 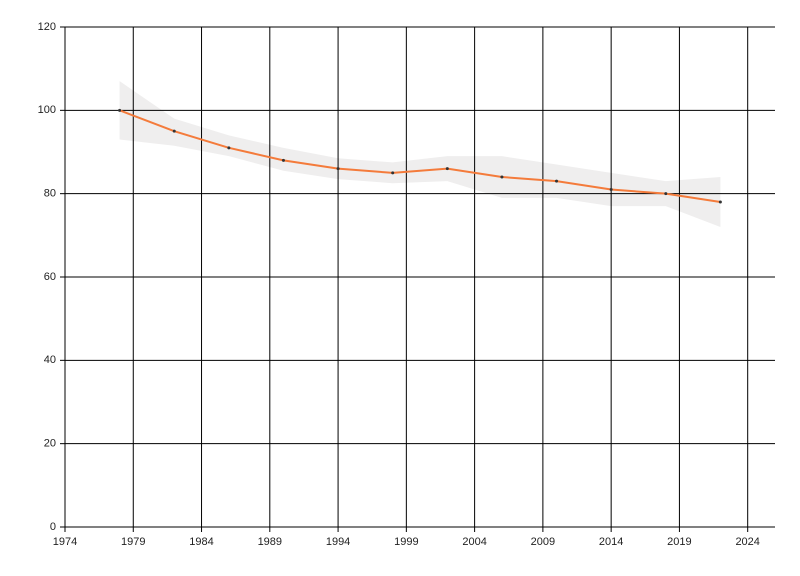 What do you see at coordinates (406, 542) in the screenshot?
I see `x-tick-label: 1999` at bounding box center [406, 542].